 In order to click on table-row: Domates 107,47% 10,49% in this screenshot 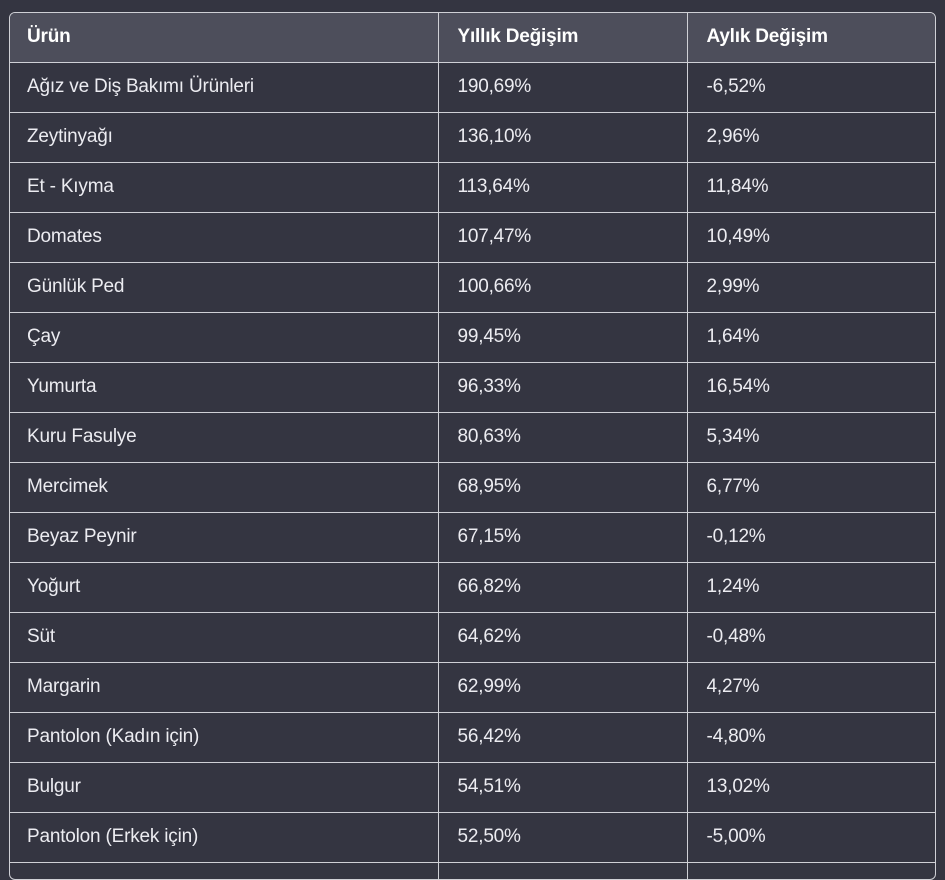, I will do `click(472, 237)`.